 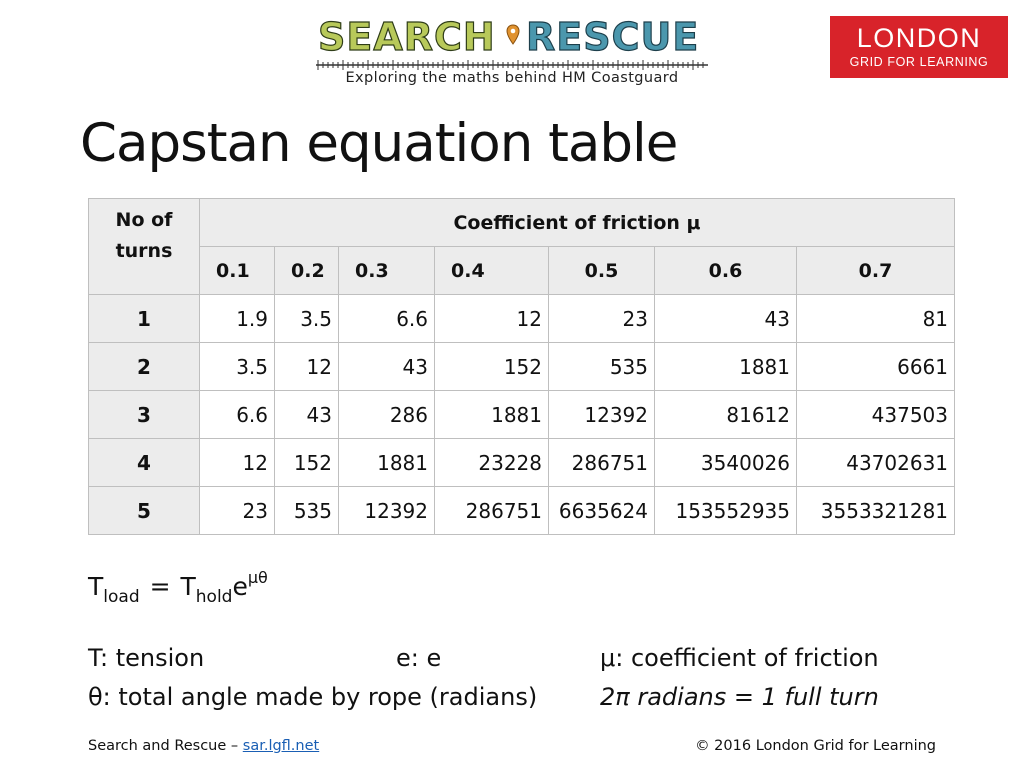 What do you see at coordinates (406, 37) in the screenshot?
I see `logo-word-search: SEARCH` at bounding box center [406, 37].